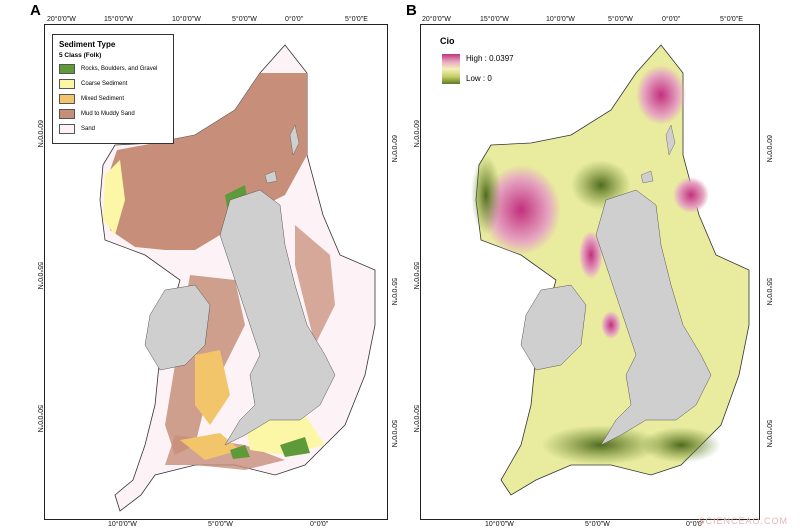  What do you see at coordinates (488, 64) in the screenshot?
I see `cio-legend: Cio High : 0.0397 Low : 0` at bounding box center [488, 64].